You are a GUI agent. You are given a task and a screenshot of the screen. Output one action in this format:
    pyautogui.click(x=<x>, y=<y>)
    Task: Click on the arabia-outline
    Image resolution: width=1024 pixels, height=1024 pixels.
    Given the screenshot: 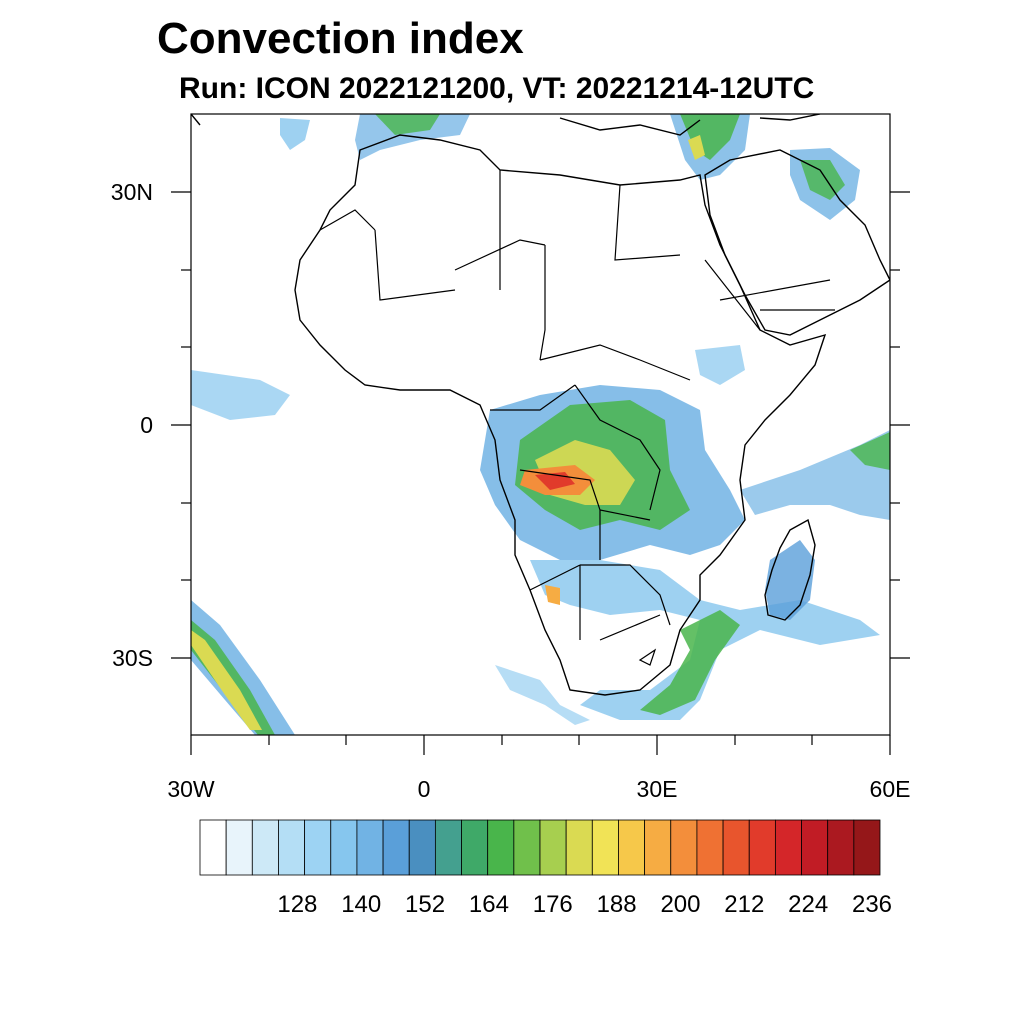 What is the action you would take?
    pyautogui.click(x=797, y=242)
    